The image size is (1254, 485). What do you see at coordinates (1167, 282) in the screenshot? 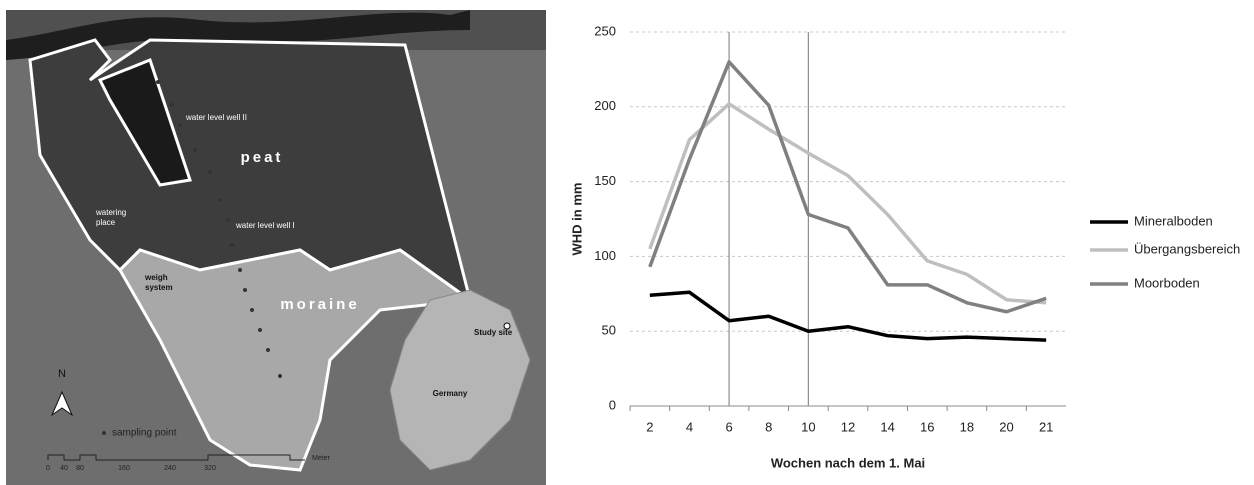
I see `legend-label: Moorboden` at bounding box center [1167, 282].